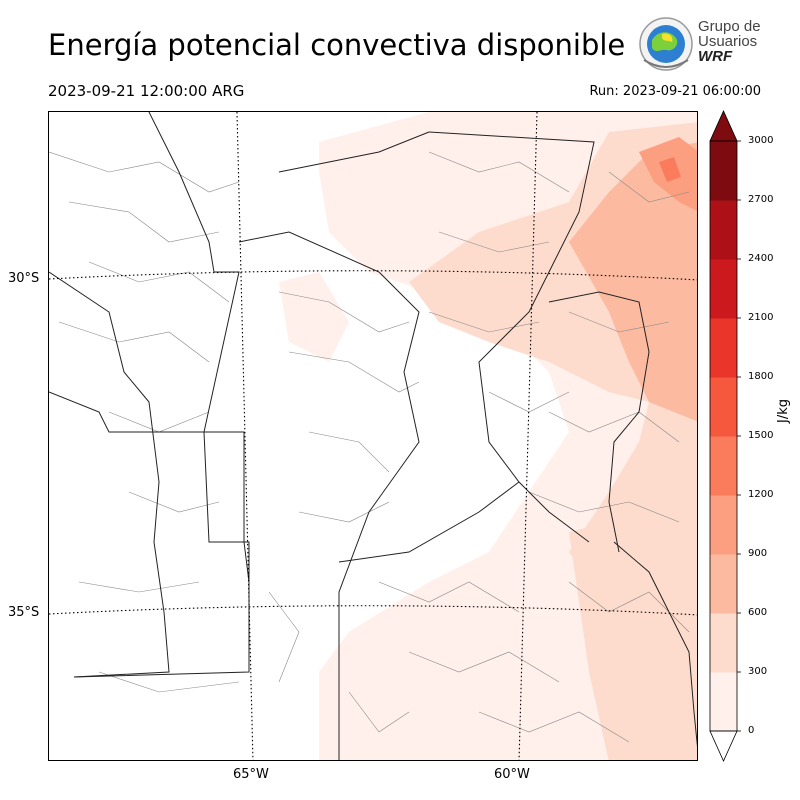 This screenshot has width=800, height=800. I want to click on colorbar-tick-label: 600, so click(758, 612).